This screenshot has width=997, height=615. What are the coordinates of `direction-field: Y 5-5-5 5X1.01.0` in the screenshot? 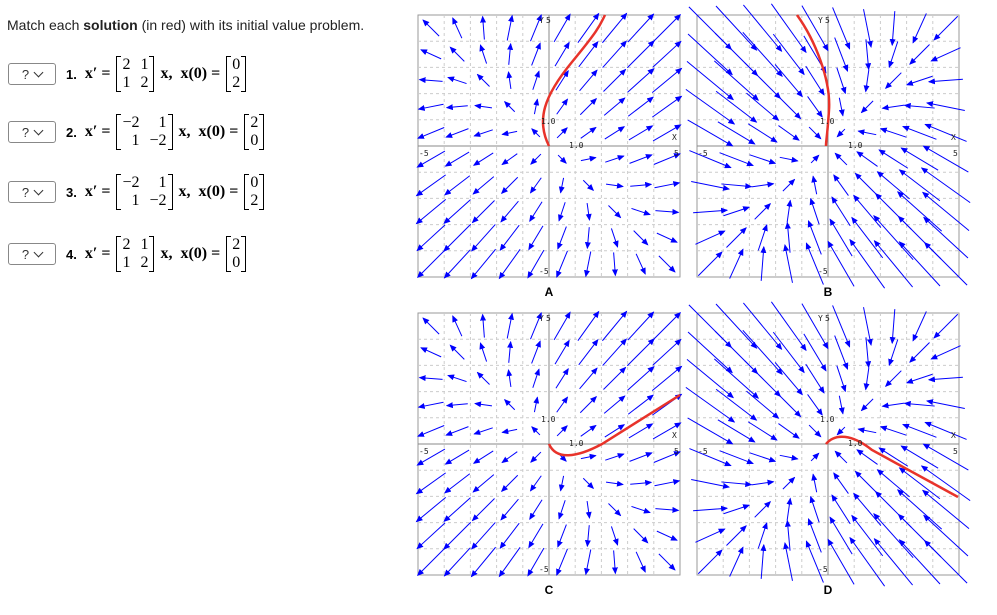 It's located at (828, 444).